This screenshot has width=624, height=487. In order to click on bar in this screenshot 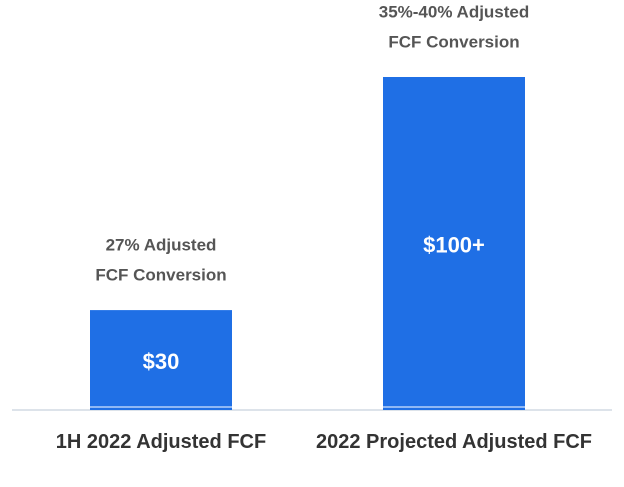, I will do `click(161, 360)`.